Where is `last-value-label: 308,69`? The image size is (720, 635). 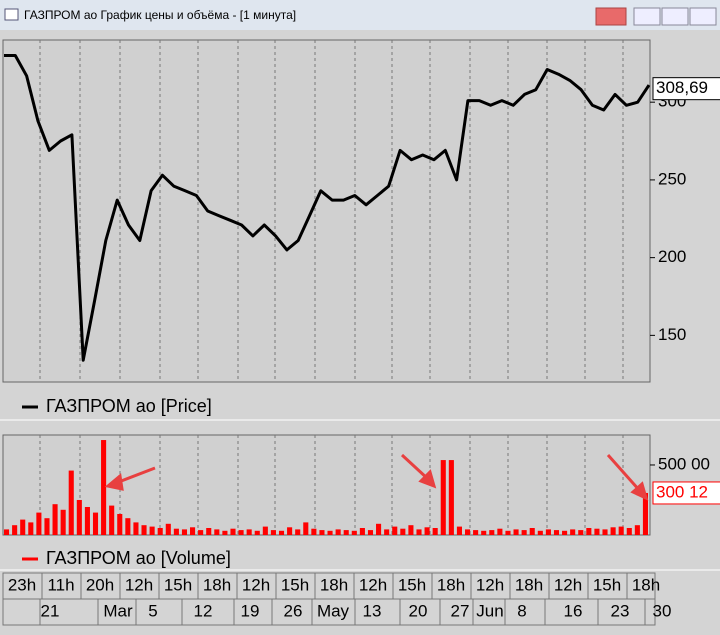
last-value-label: 308,69 is located at coordinates (682, 87).